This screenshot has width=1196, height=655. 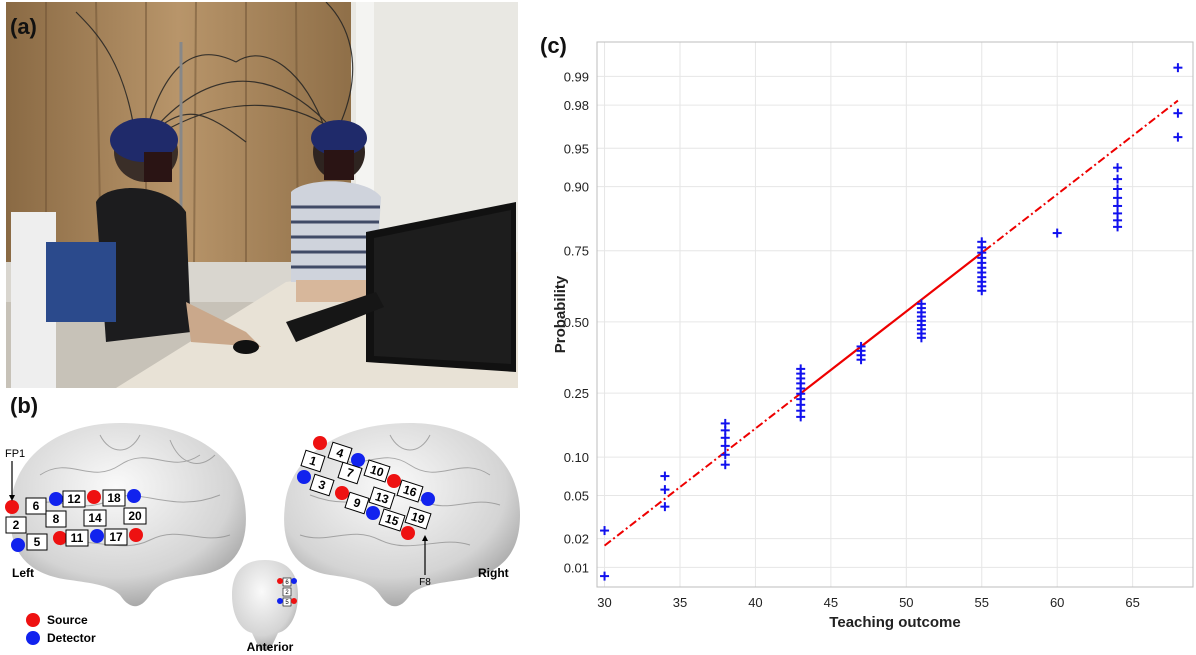 I want to click on channel-12: 12, so click(x=74, y=499).